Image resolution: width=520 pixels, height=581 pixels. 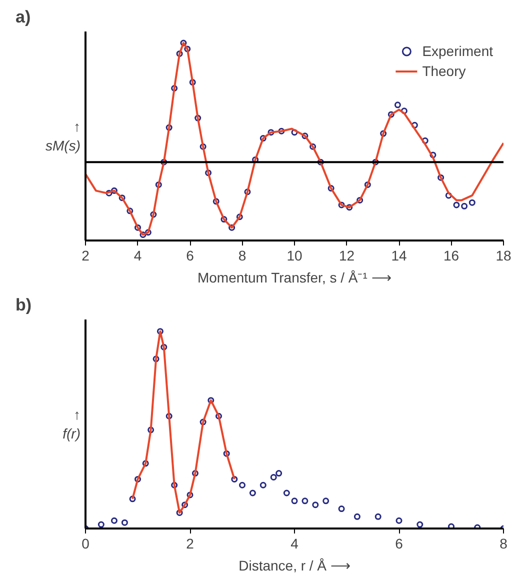 I want to click on x-tick-label: 18, so click(x=504, y=256).